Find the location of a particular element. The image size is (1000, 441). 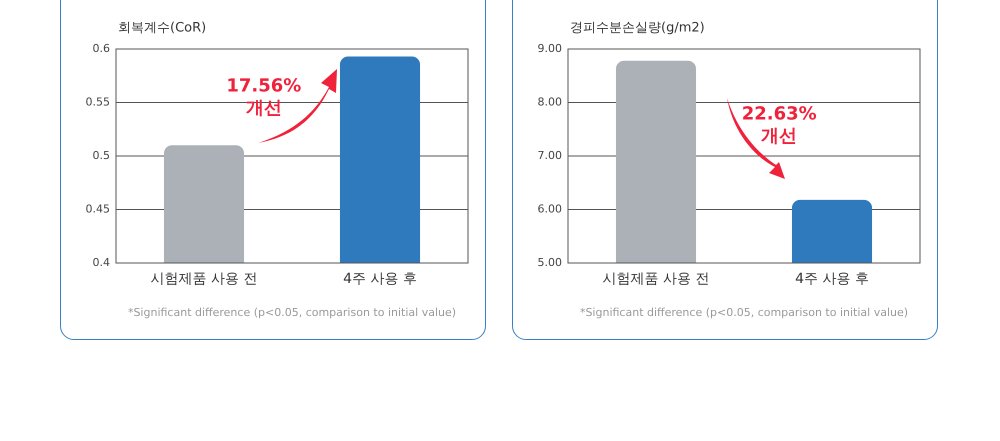

y-tick-label: 5.00 is located at coordinates (550, 262).